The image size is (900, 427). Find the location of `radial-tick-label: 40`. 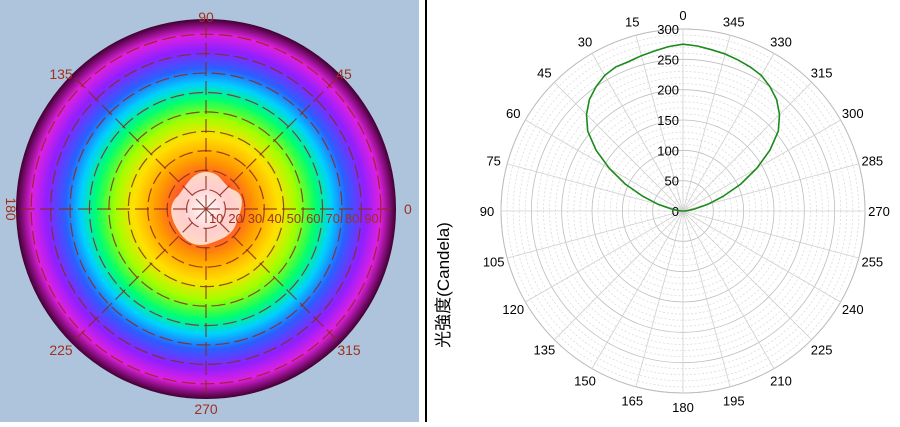

radial-tick-label: 40 is located at coordinates (274, 218).